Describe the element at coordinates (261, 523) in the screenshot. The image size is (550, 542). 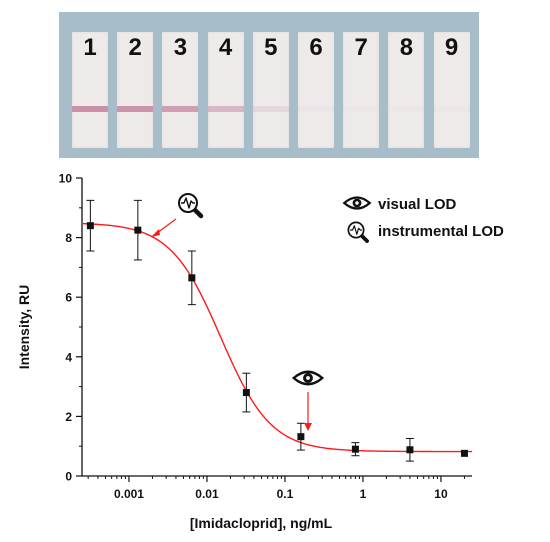
I see `x-axis-label: [Imidacloprid], ng/mL` at that location.